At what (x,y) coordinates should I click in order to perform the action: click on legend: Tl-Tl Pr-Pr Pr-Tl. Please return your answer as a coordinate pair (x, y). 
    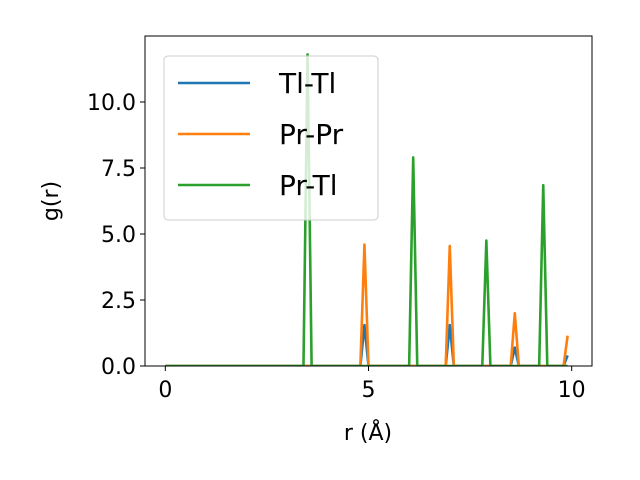
    Looking at the image, I should click on (271, 138).